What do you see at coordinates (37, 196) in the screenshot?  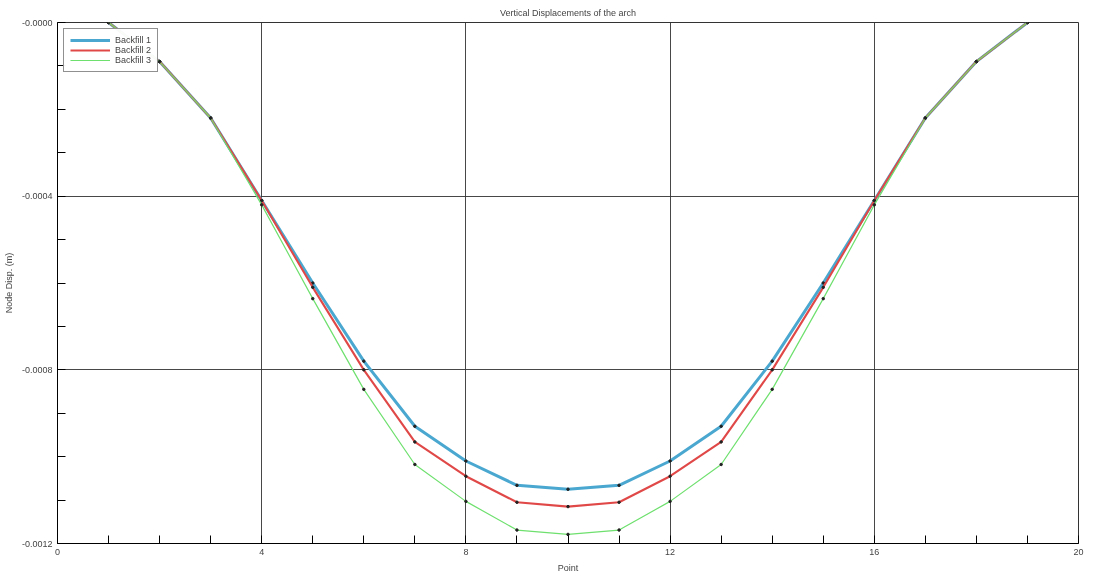 I see `y-tick-label: -0.0004` at bounding box center [37, 196].